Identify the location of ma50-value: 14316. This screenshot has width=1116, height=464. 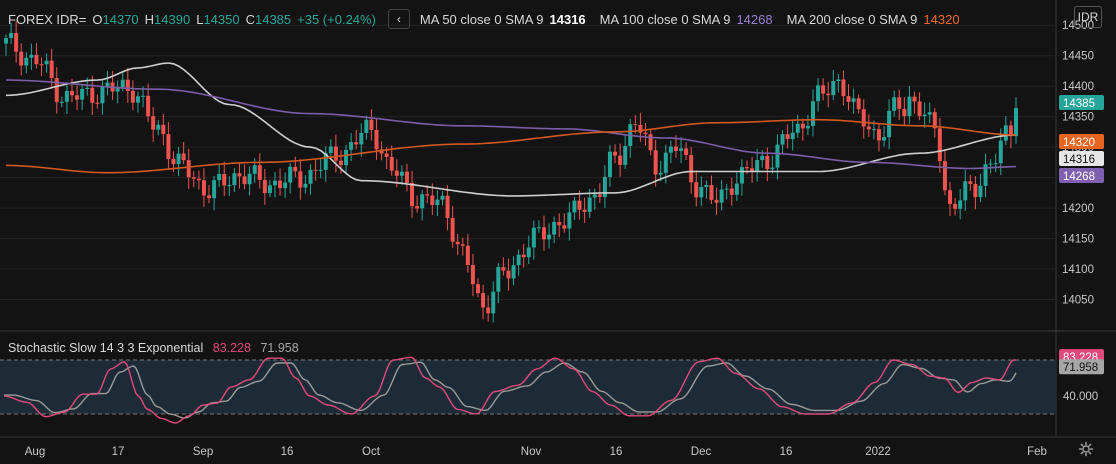
(567, 19).